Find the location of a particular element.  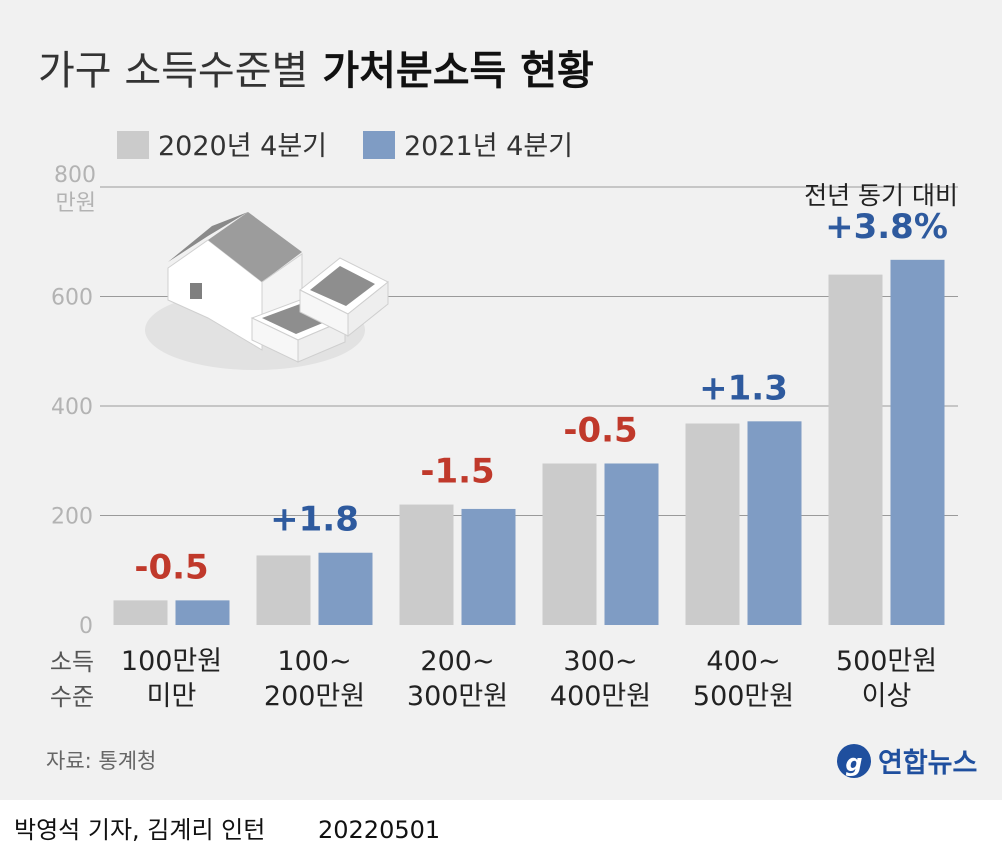

change-label-4: +1.3 is located at coordinates (743, 388).